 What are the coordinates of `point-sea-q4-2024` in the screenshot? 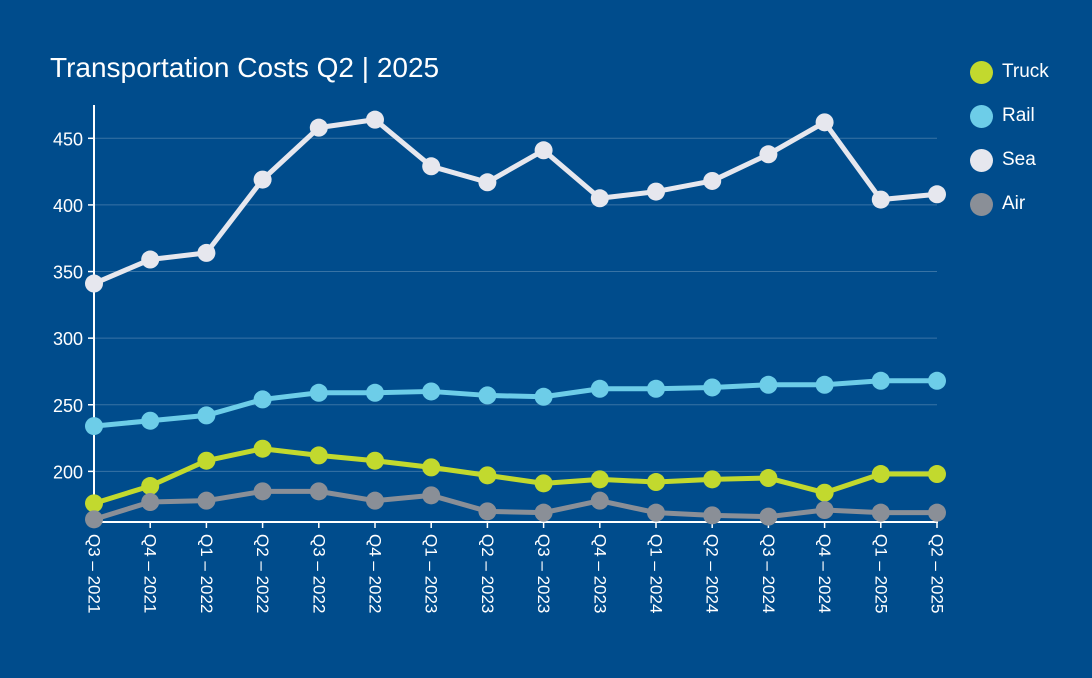 It's located at (824, 122).